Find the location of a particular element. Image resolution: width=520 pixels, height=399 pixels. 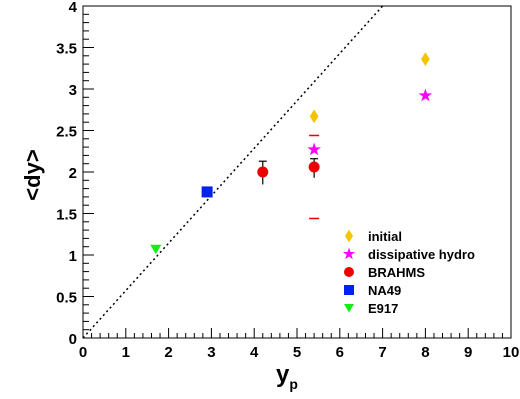

x-axis-title: yp is located at coordinates (287, 376).